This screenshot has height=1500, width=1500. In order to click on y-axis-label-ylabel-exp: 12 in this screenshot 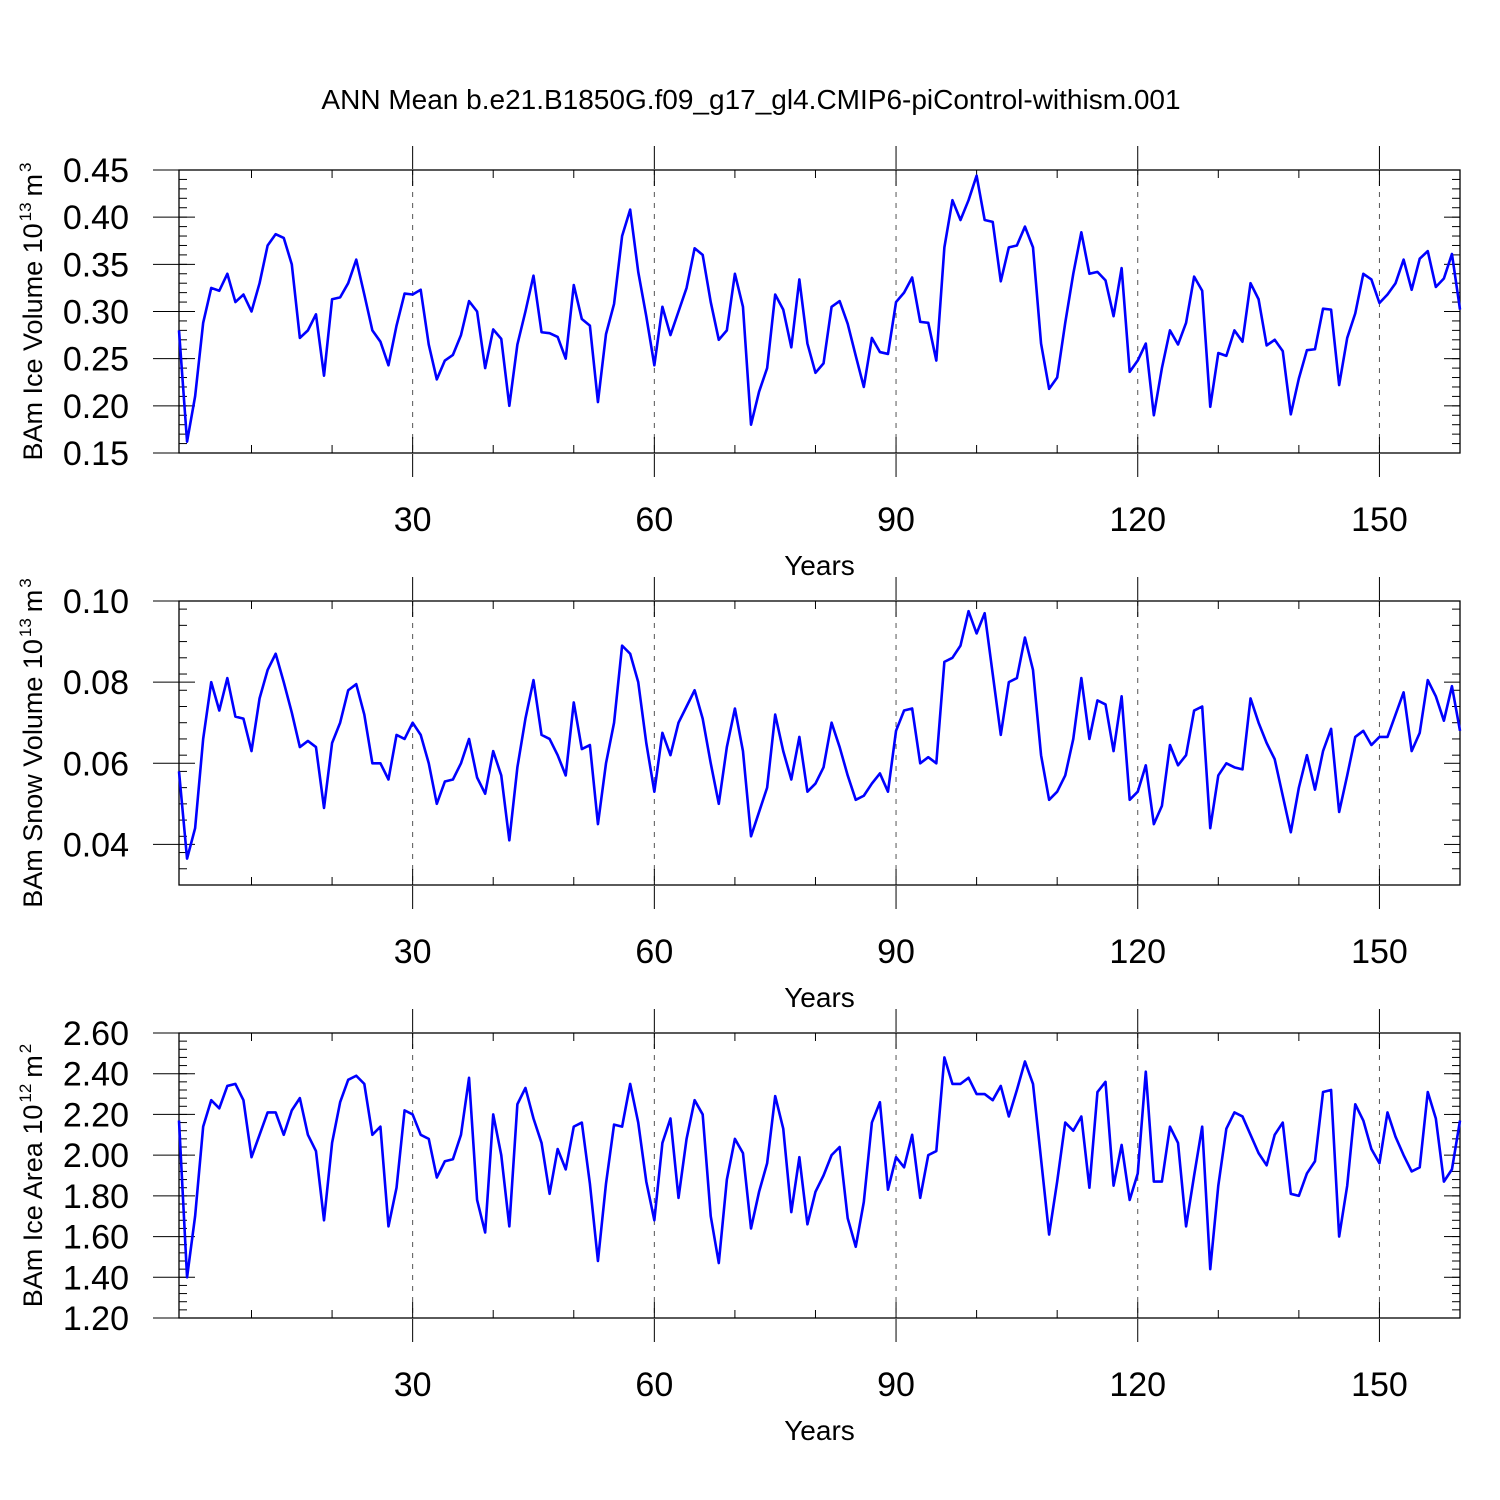, I will do `click(25, 1093)`.